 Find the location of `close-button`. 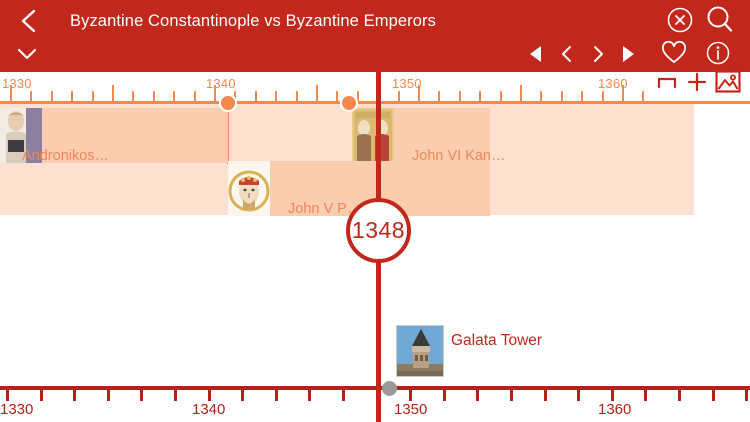

close-button is located at coordinates (680, 20).